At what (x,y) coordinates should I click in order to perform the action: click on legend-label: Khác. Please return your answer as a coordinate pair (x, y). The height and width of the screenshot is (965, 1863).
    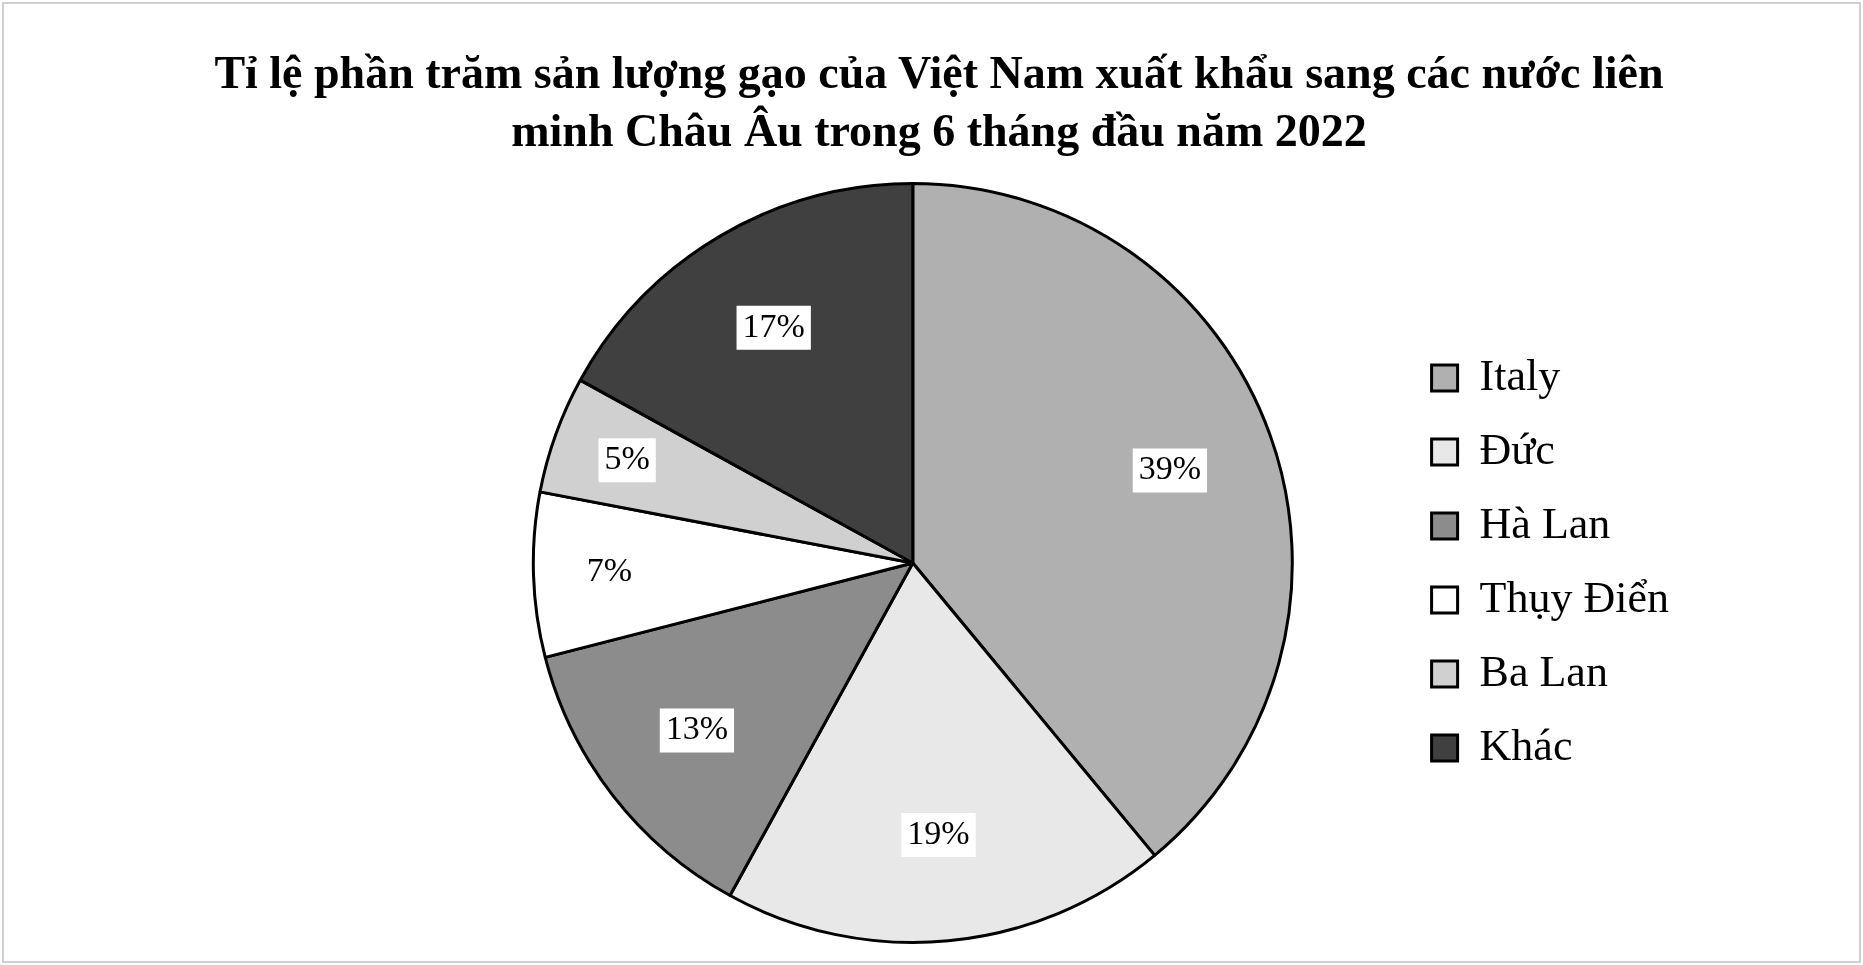
    Looking at the image, I should click on (1526, 745).